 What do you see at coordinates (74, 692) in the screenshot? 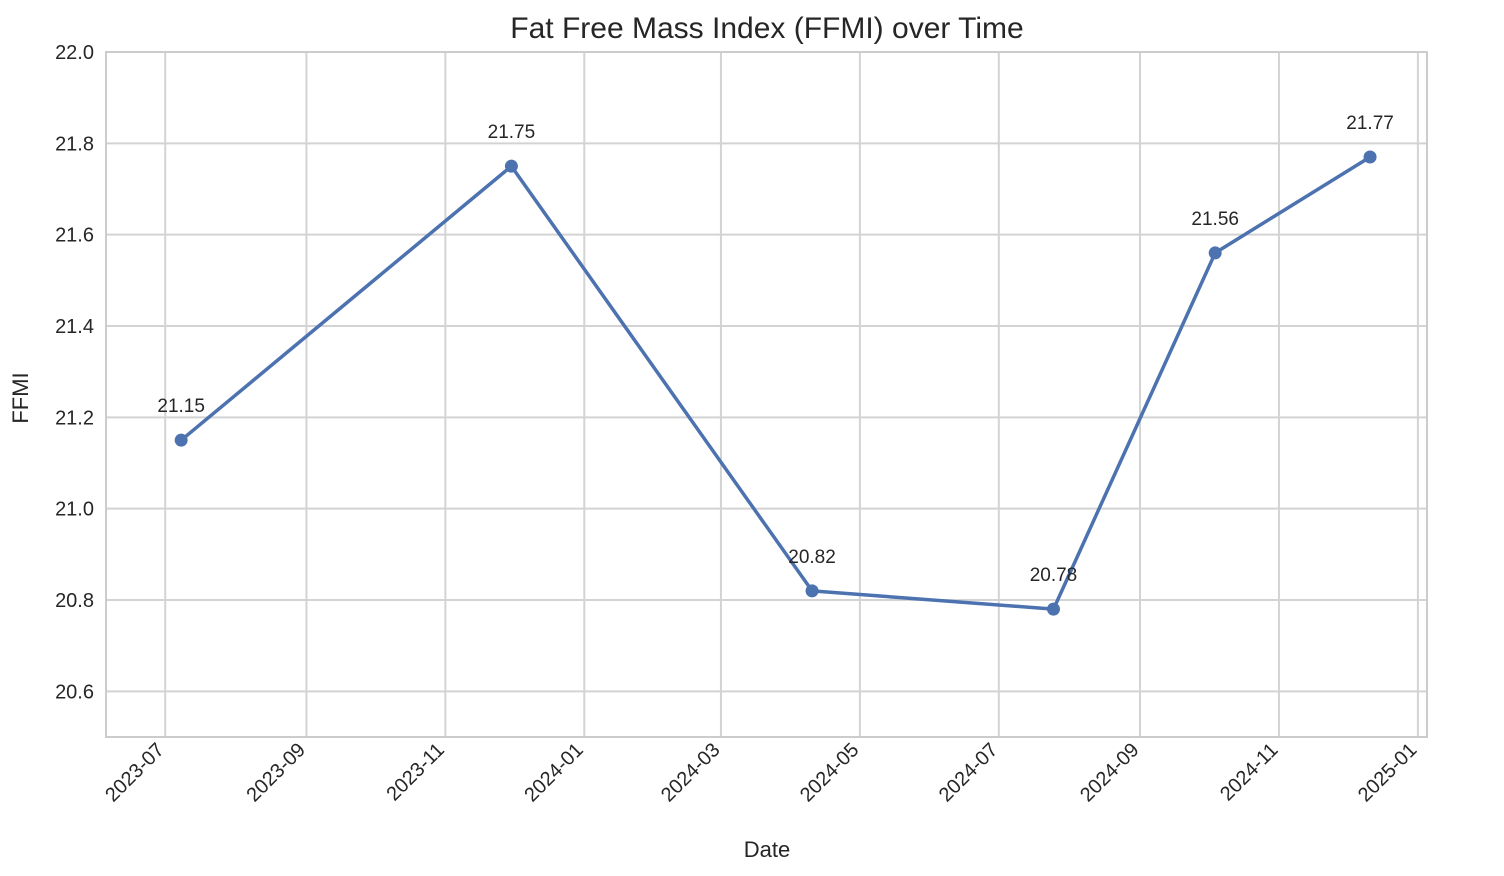
I see `y-tick-label: 20.6` at bounding box center [74, 692].